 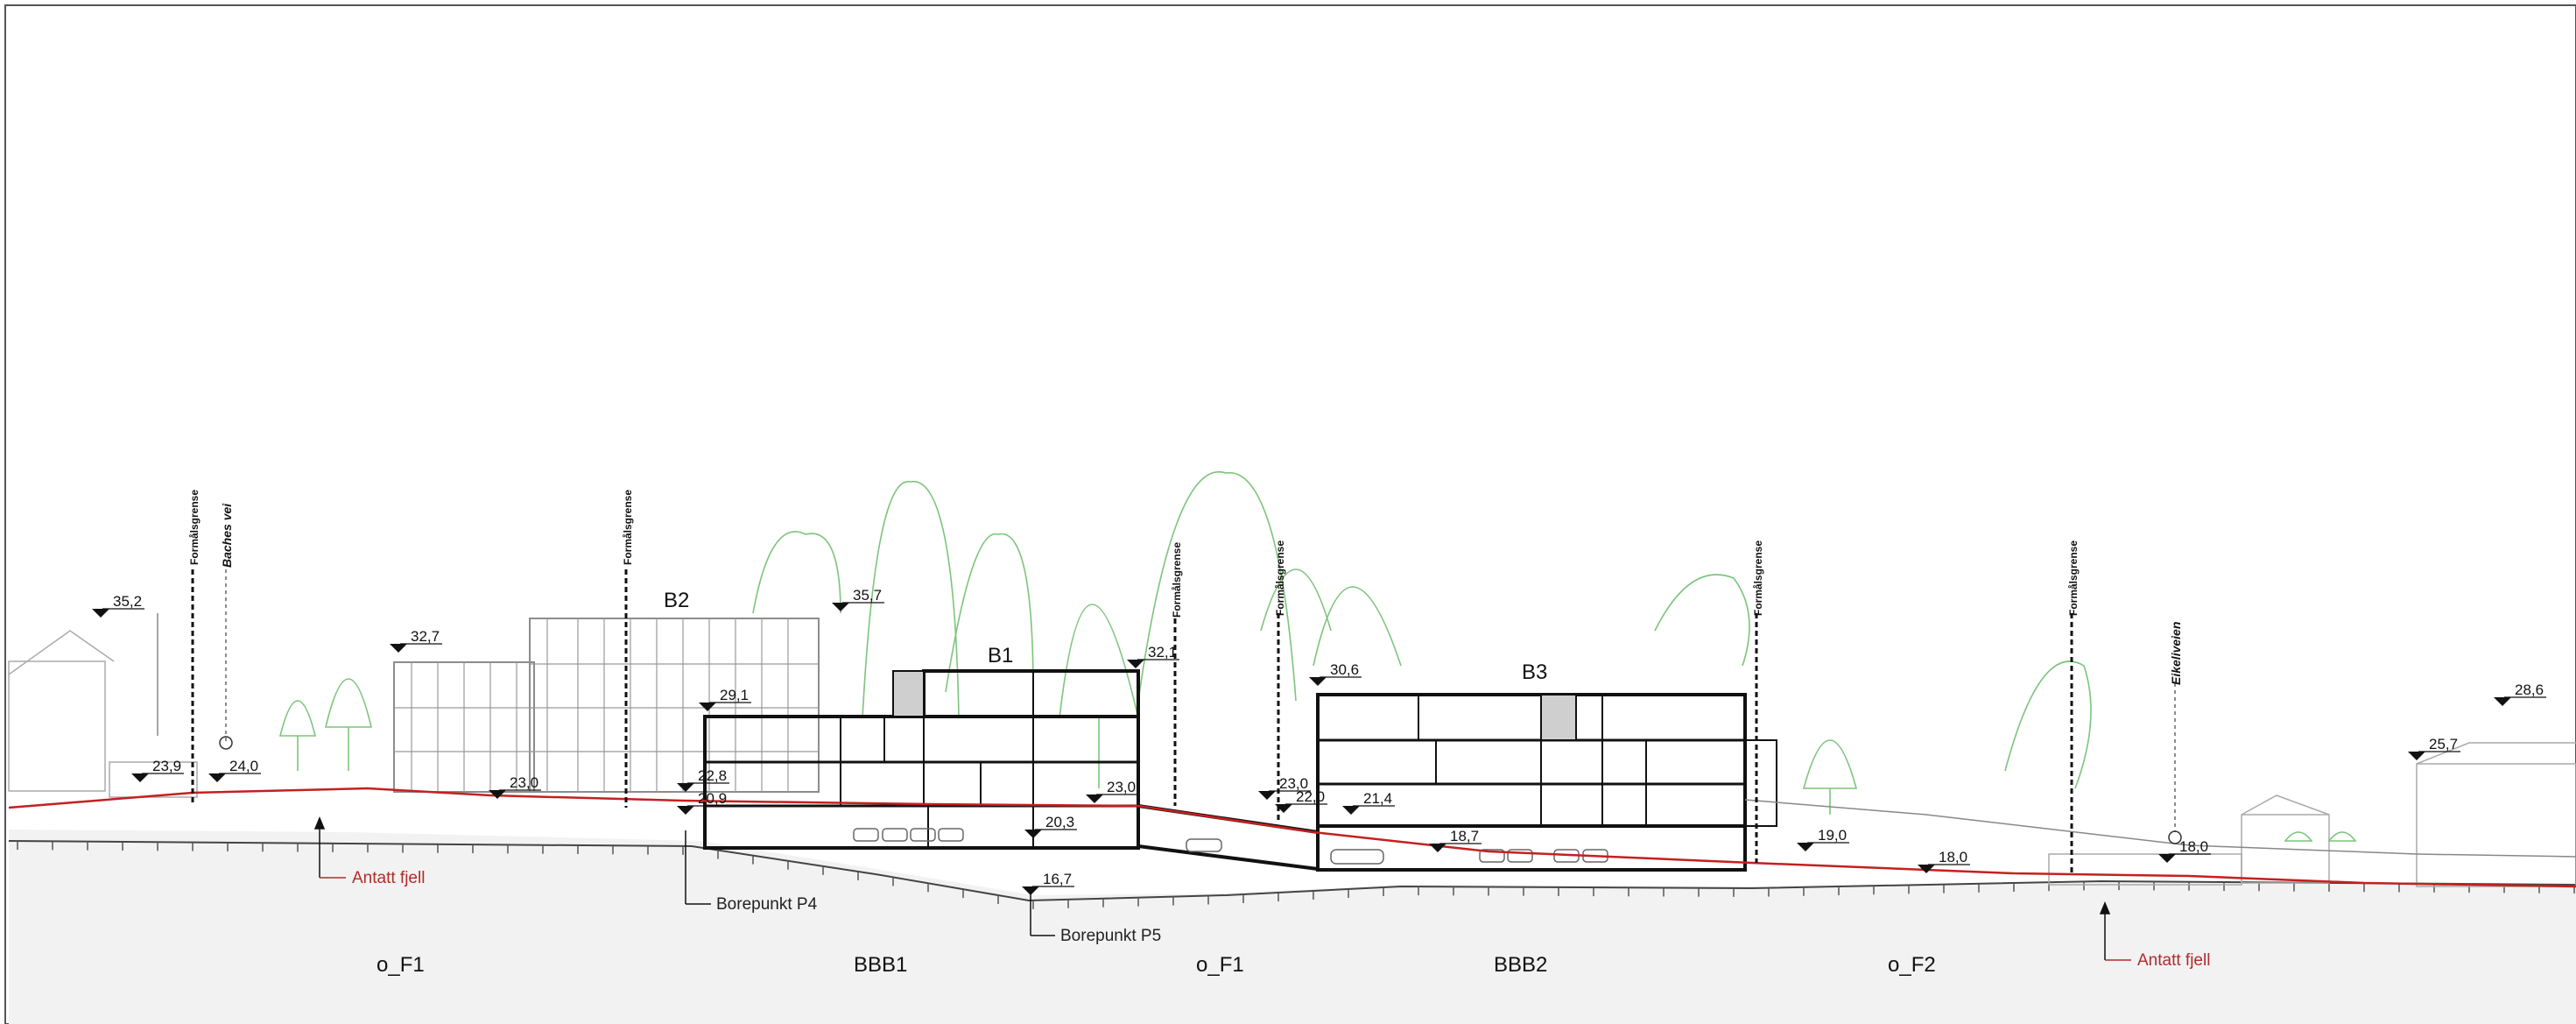 What do you see at coordinates (2175, 837) in the screenshot?
I see `road-marker-eikeliveien` at bounding box center [2175, 837].